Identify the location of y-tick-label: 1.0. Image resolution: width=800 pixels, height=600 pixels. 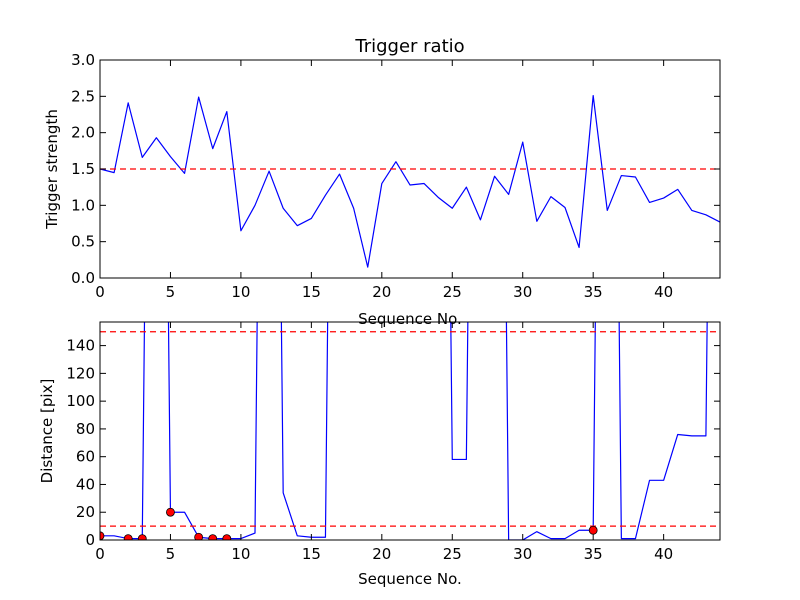
(83, 205).